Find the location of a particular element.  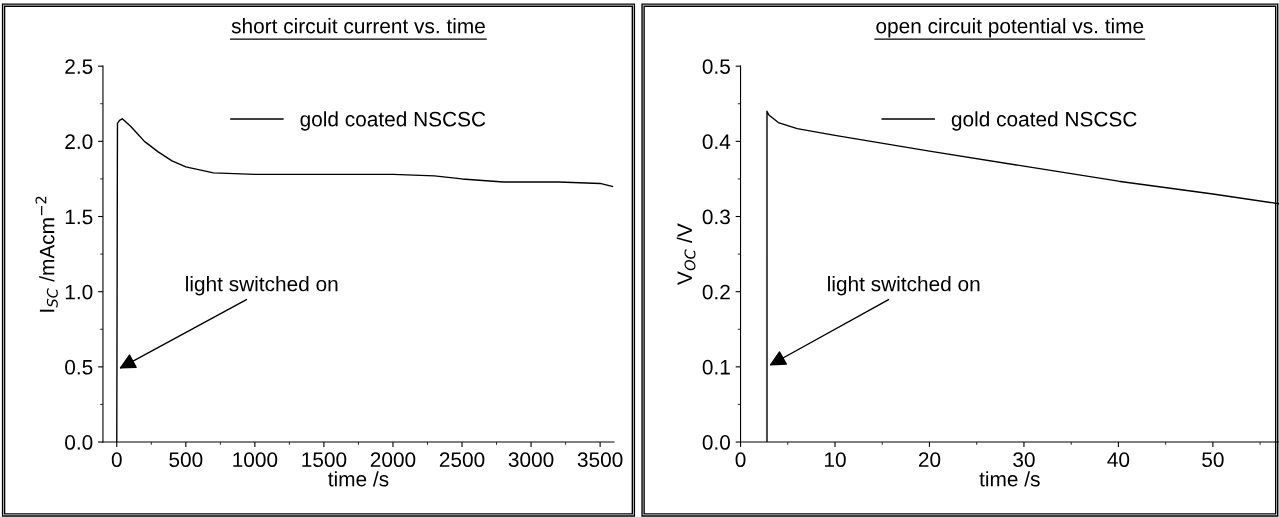

y-tick-label: 1.5 is located at coordinates (79, 217).